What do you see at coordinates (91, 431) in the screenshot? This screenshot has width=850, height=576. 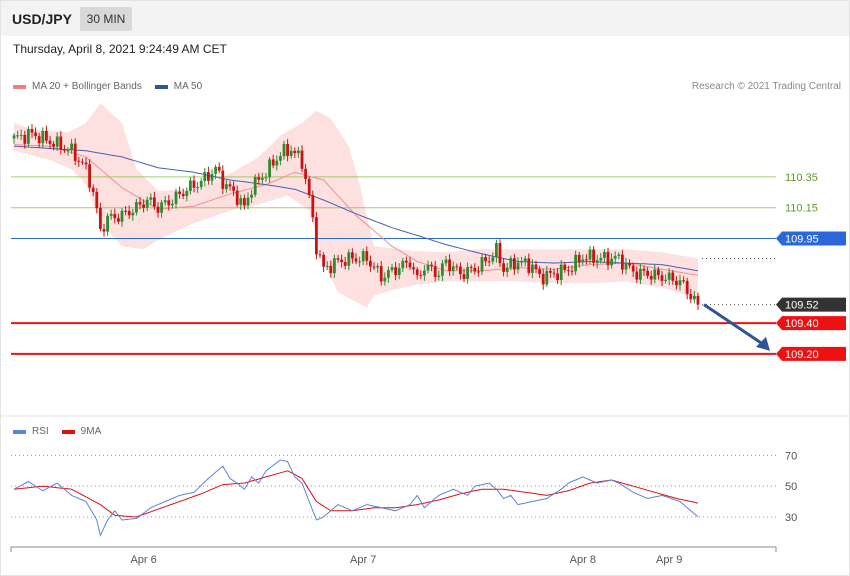 I see `legend-label-9ma: 9MA` at bounding box center [91, 431].